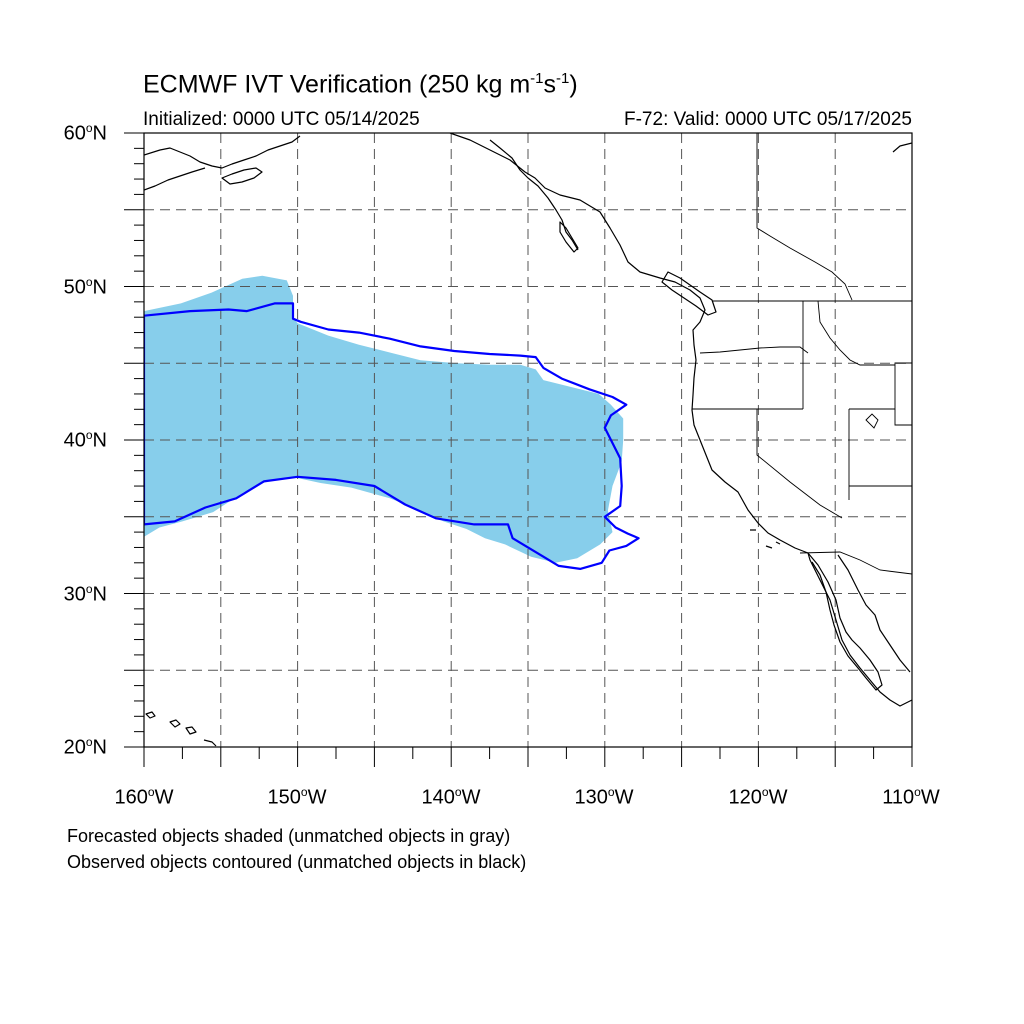 The image size is (1024, 1024). Describe the element at coordinates (281, 119) in the screenshot. I see `initialized-time: Initialized: 0000 UTC 05/14/2025` at that location.